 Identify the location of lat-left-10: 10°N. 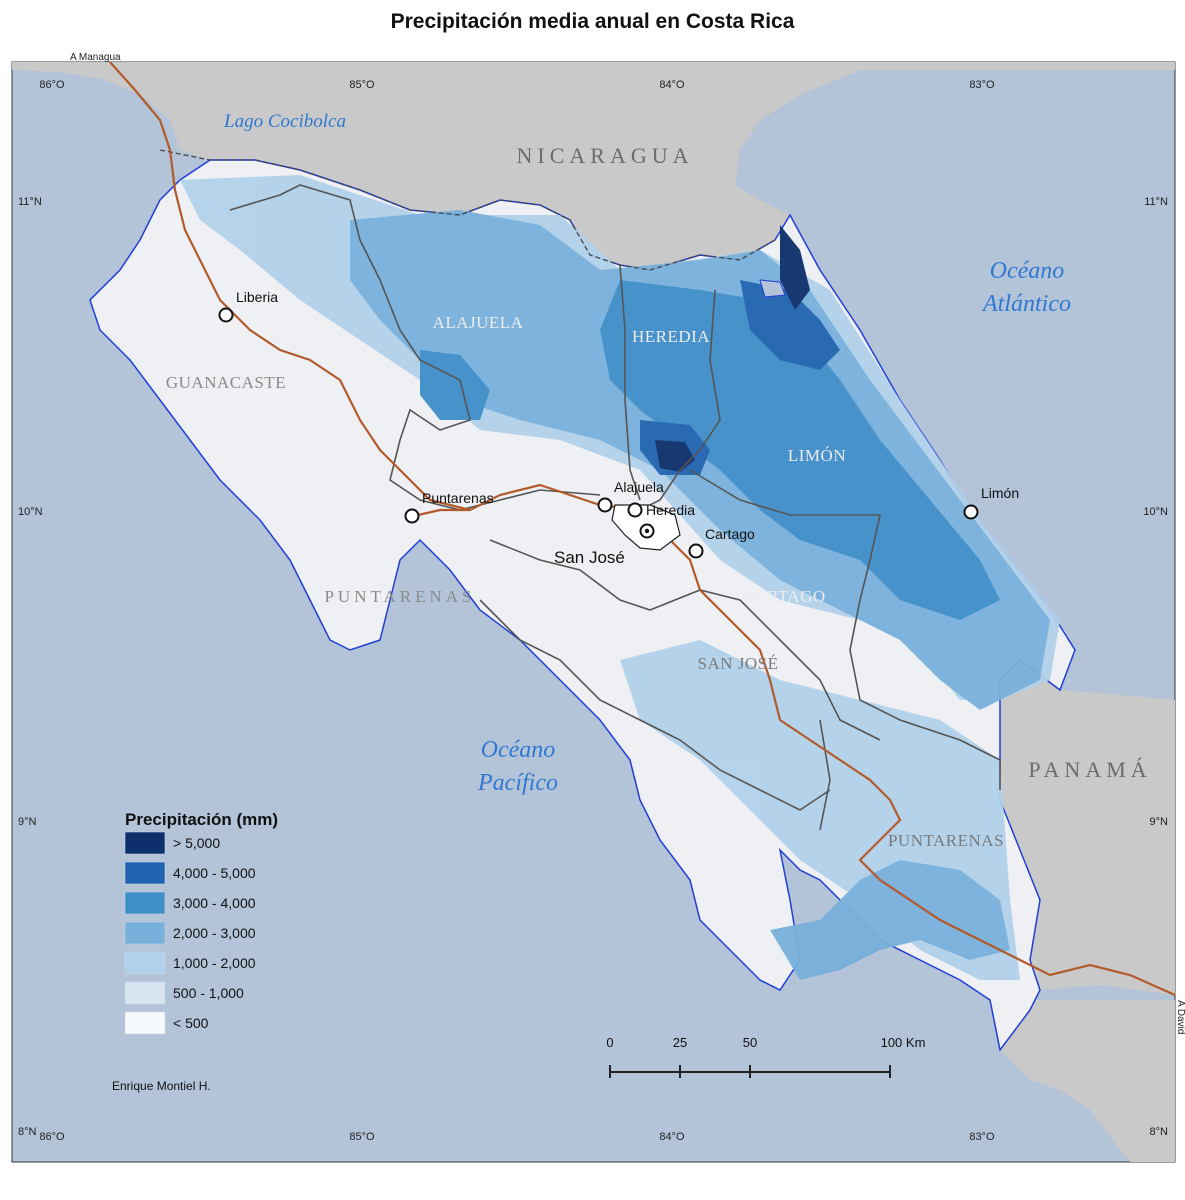
(30, 512).